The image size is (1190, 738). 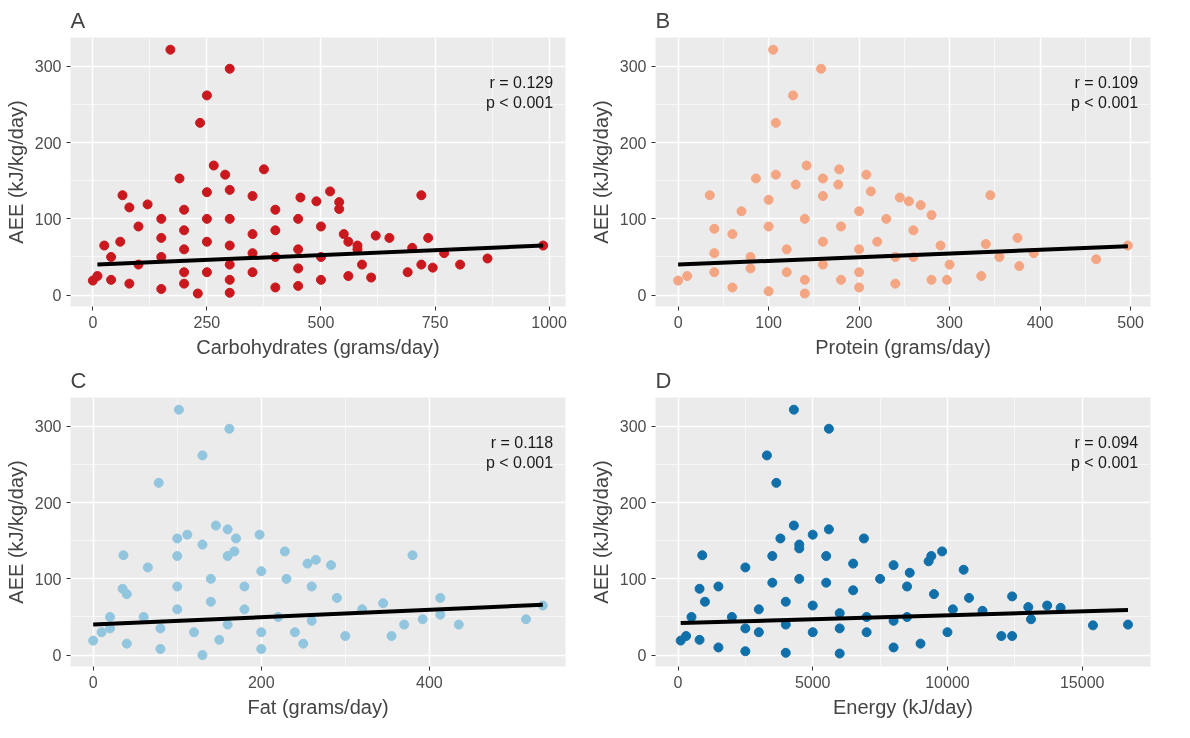 I want to click on x-tick-label: 100, so click(x=769, y=322).